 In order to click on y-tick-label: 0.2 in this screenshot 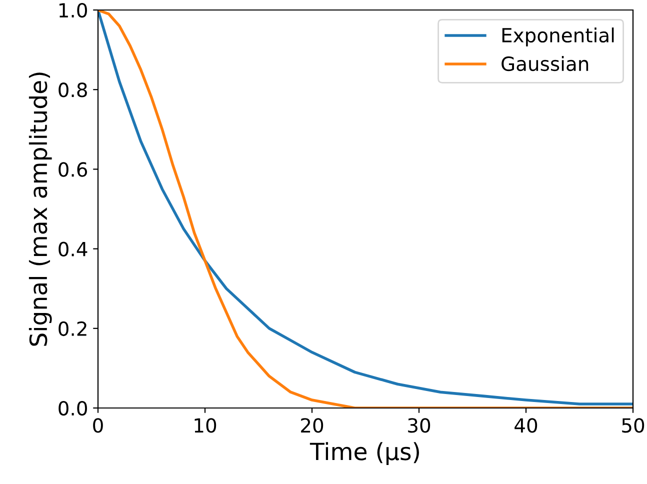, I will do `click(72, 328)`.